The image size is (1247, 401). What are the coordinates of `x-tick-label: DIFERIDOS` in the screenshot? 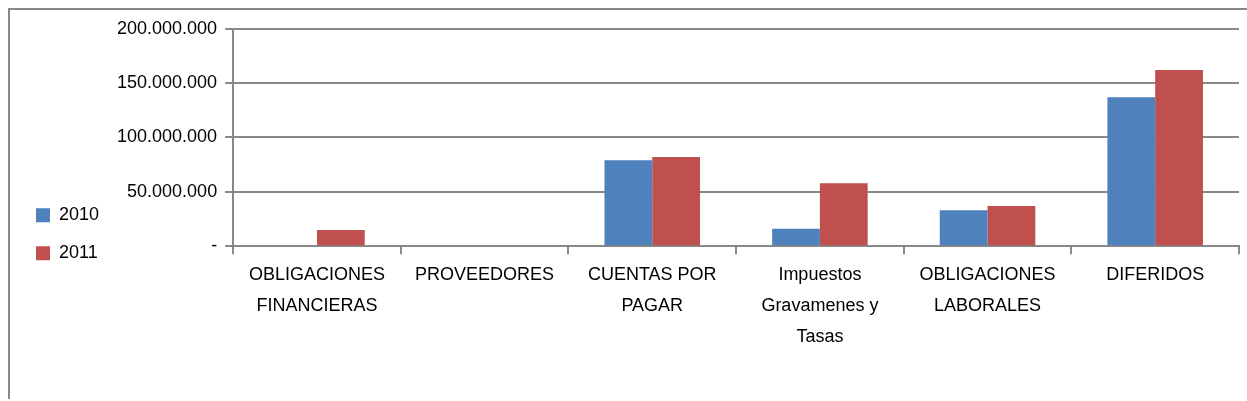 It's located at (1155, 274).